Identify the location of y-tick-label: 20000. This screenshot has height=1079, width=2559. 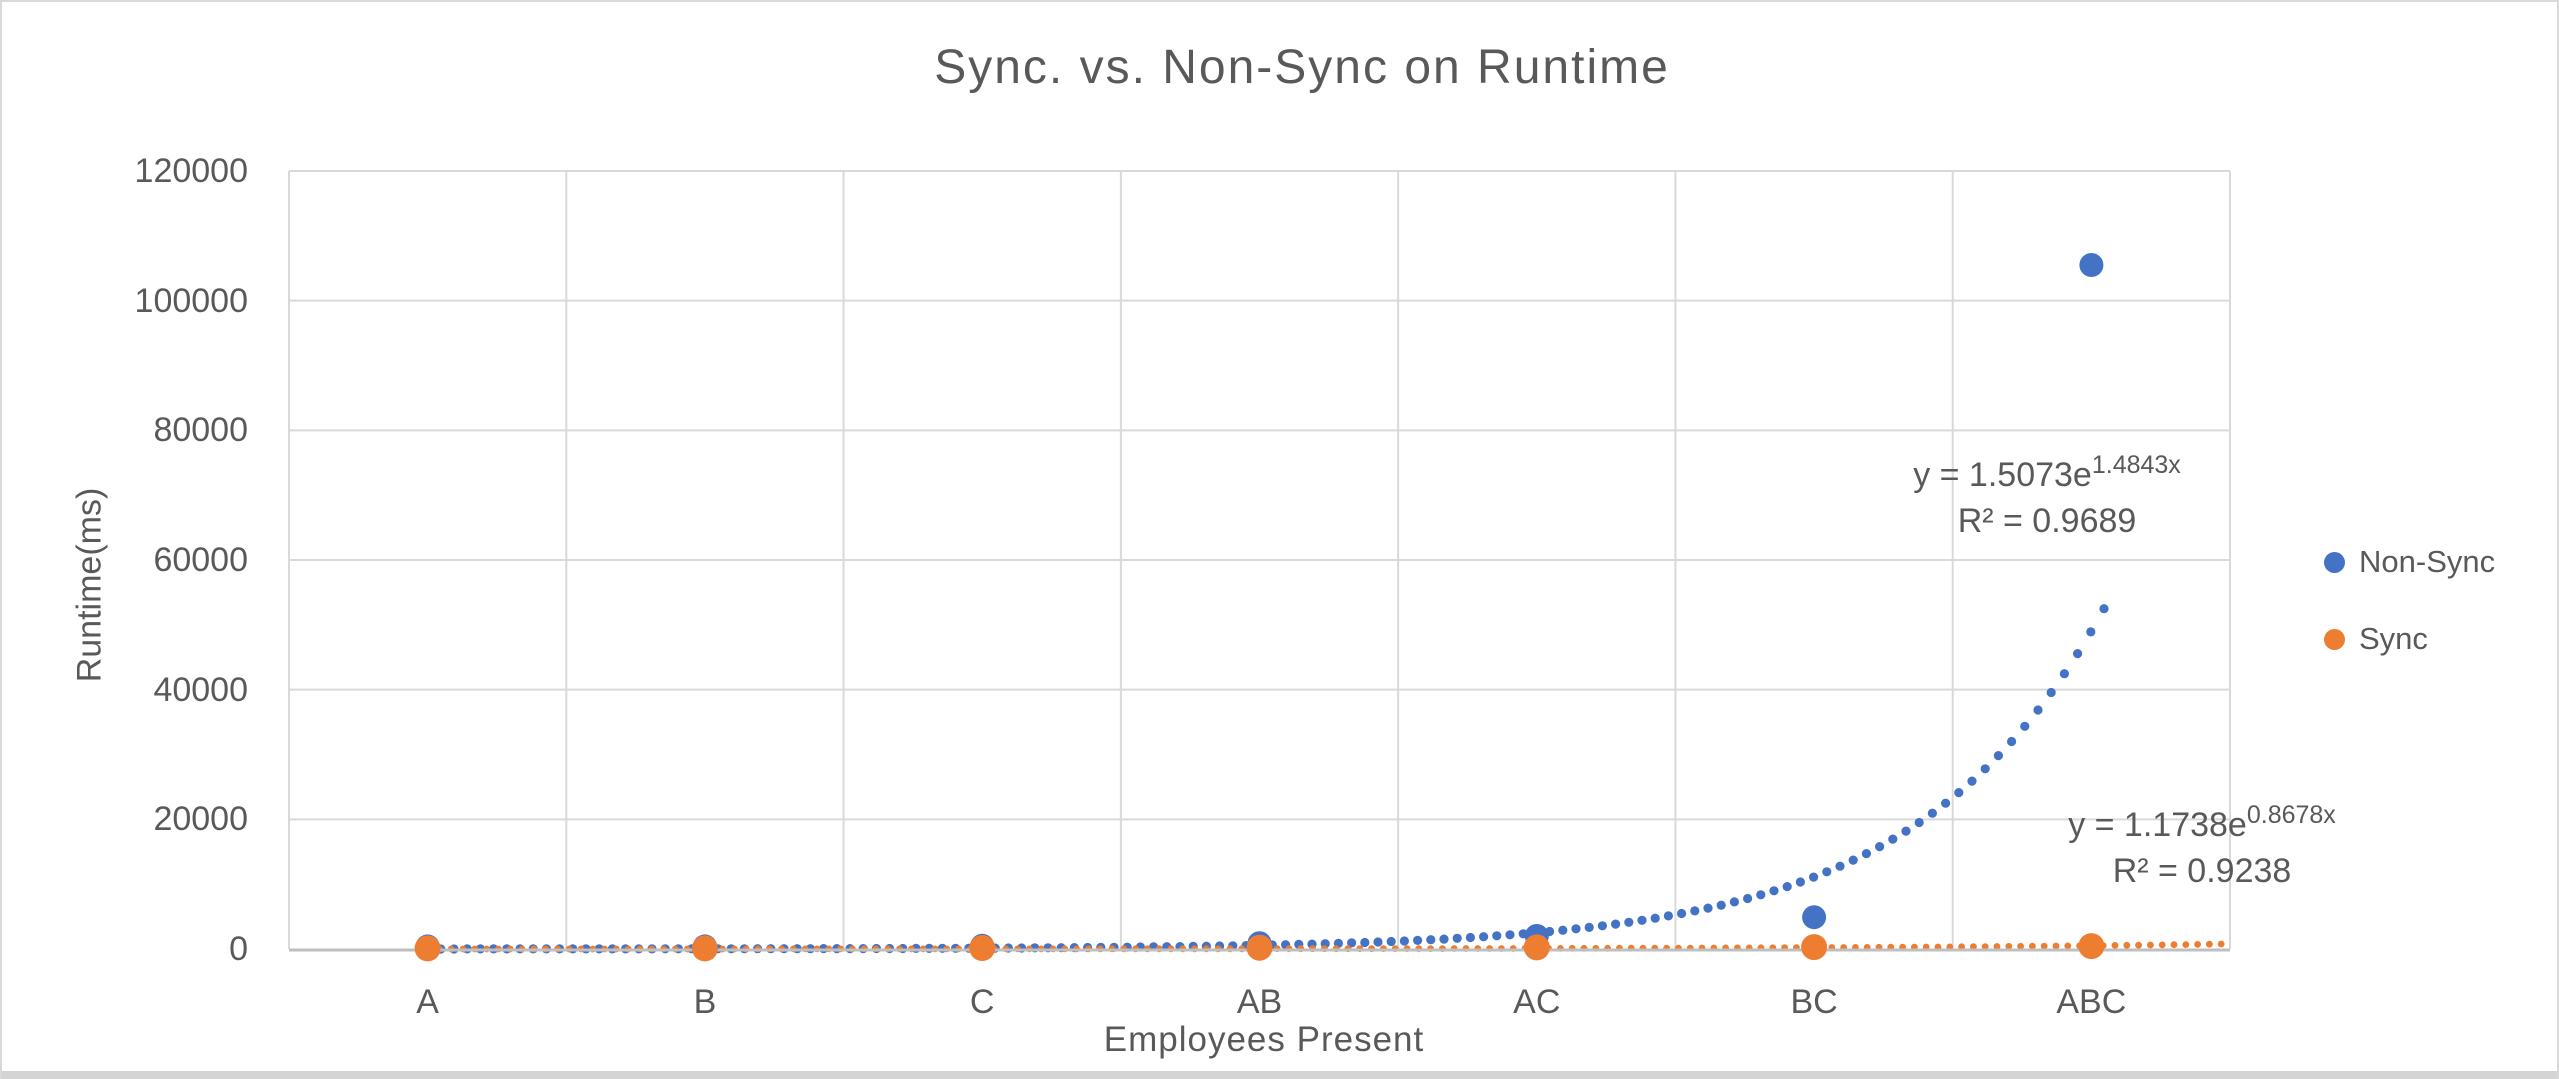
(200, 819).